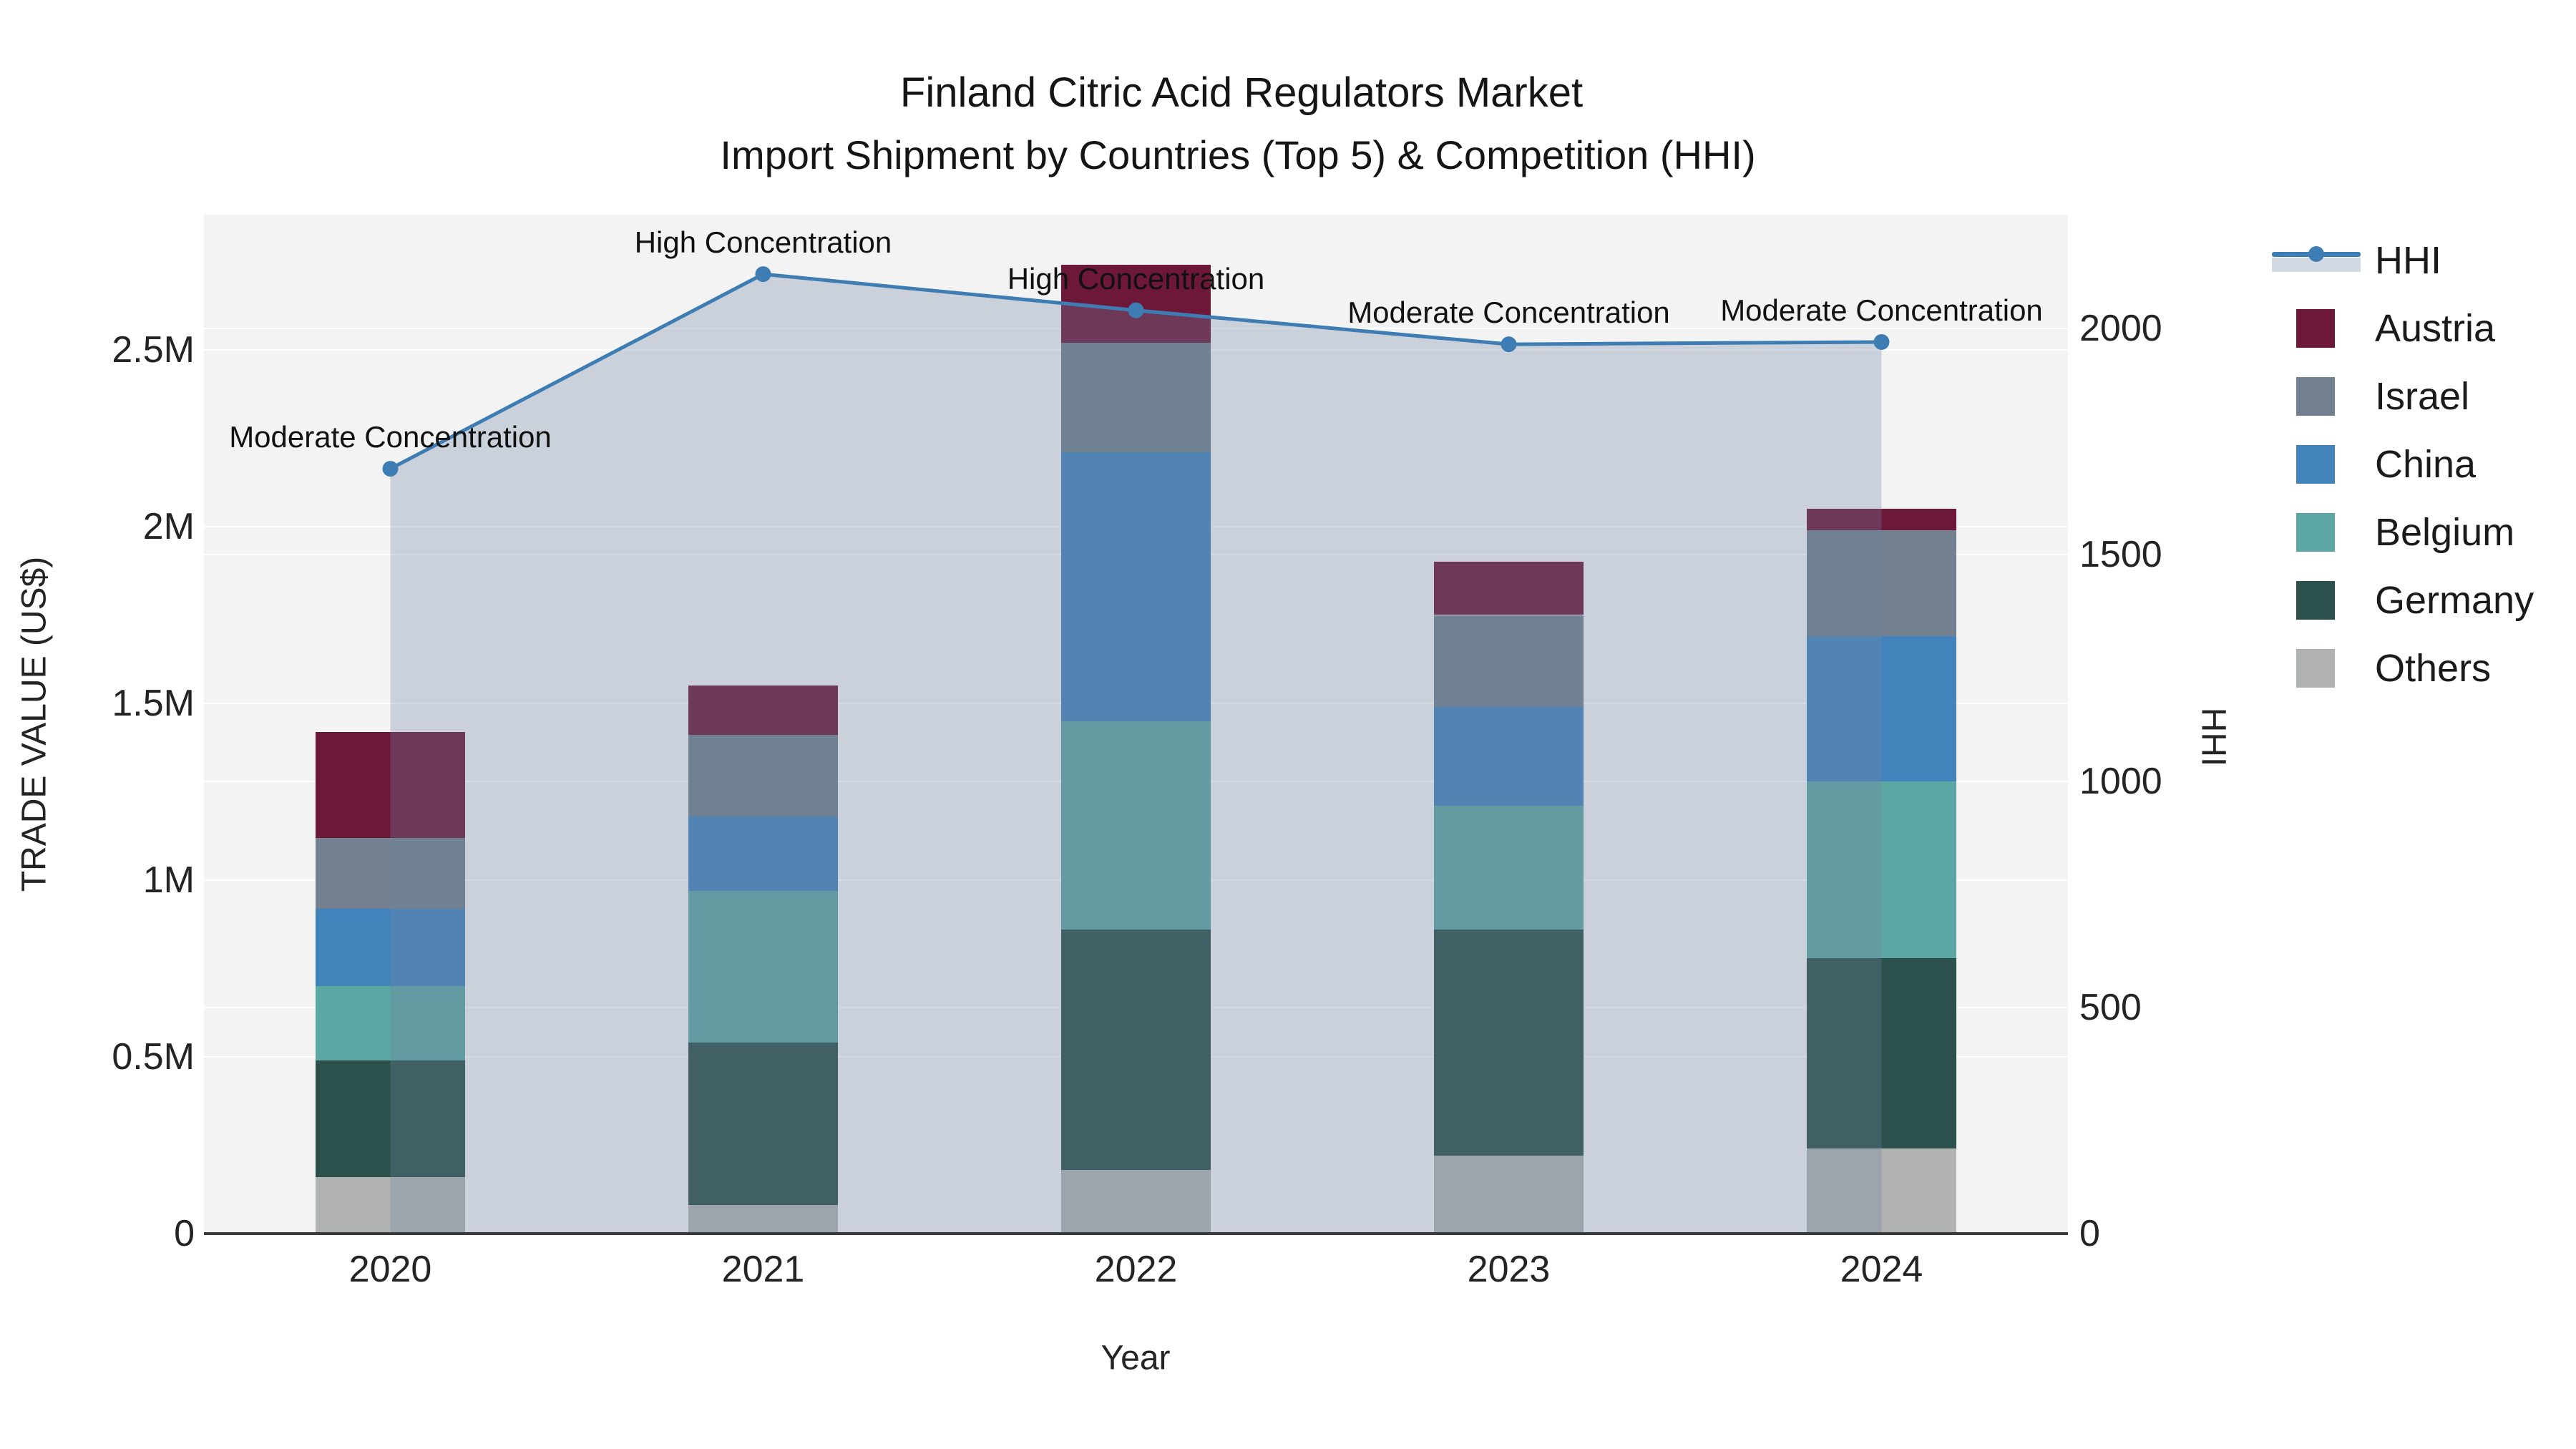 The image size is (2576, 1449). Describe the element at coordinates (1509, 661) in the screenshot. I see `bar-segment-israel-2023` at that location.